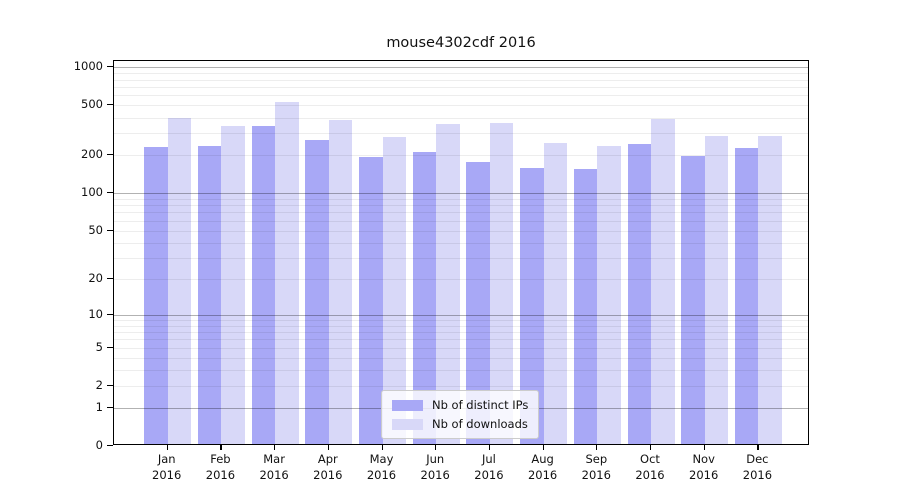 The height and width of the screenshot is (500, 900). I want to click on bar-ips-jun, so click(424, 297).